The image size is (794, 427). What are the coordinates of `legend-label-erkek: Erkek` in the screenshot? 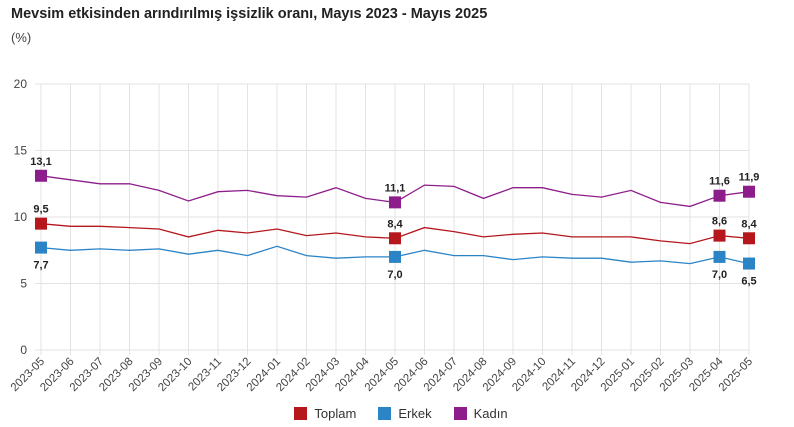 It's located at (415, 413).